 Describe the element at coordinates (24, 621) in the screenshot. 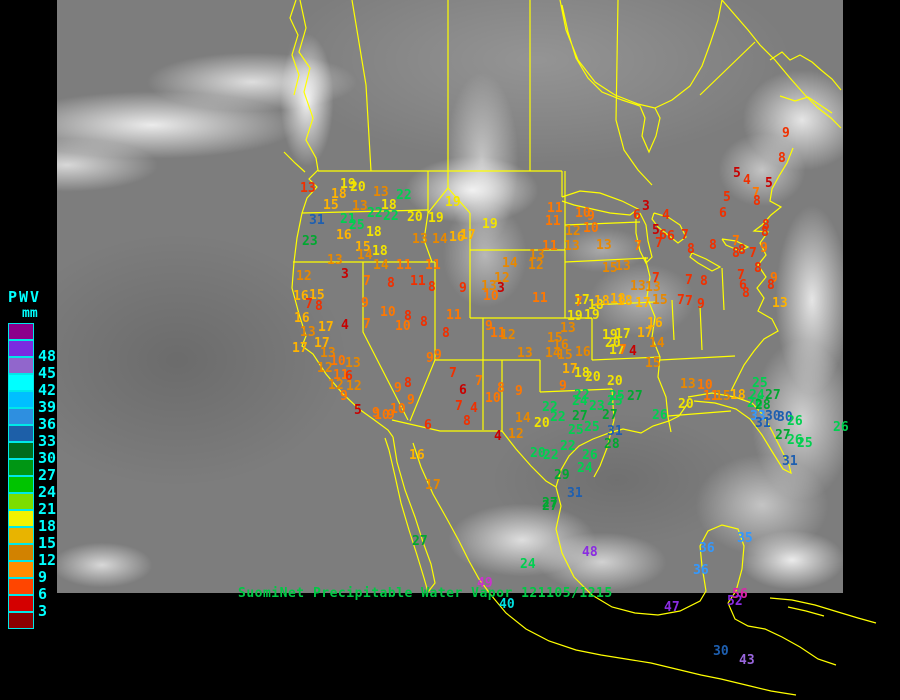

I see `legend-entry` at that location.